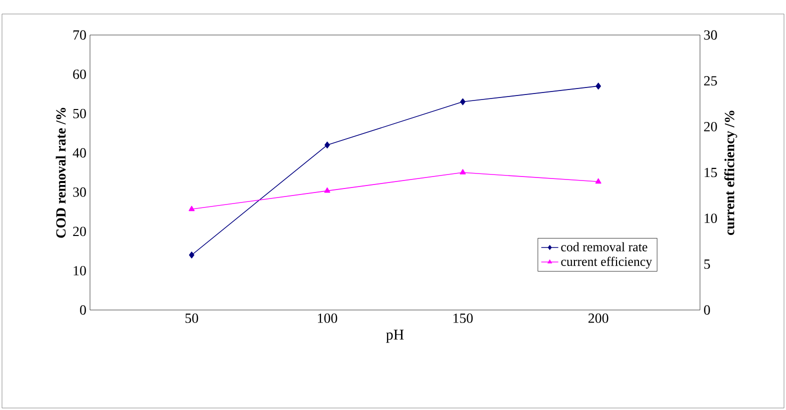 This screenshot has width=786, height=410. I want to click on x-tick-label: 150, so click(463, 318).